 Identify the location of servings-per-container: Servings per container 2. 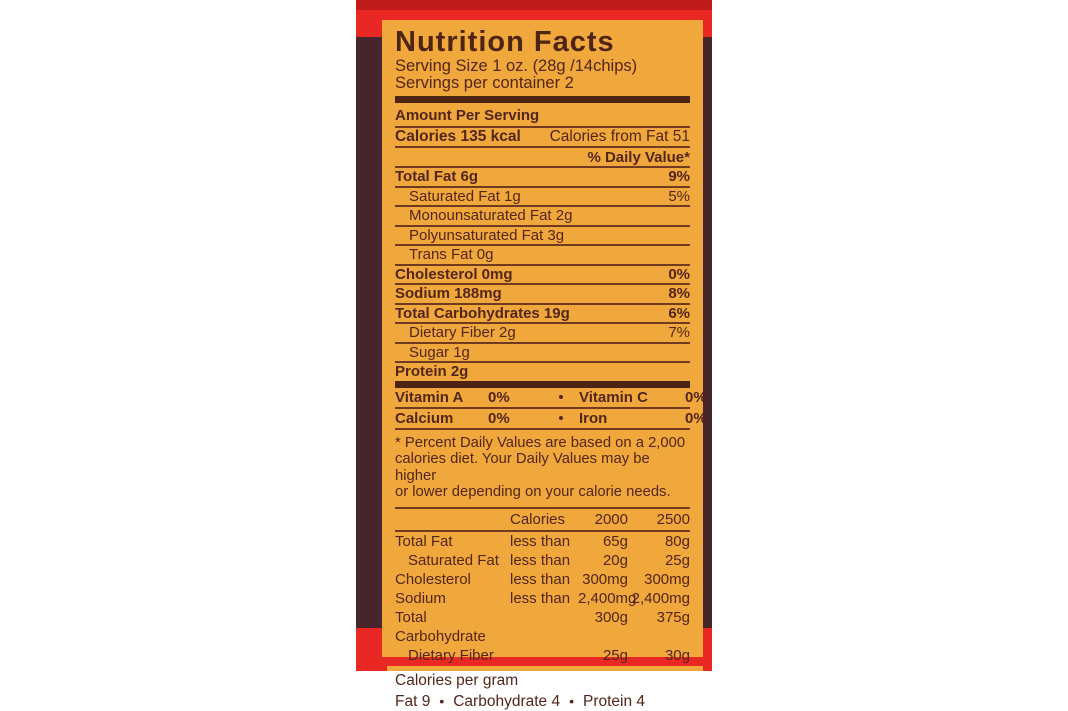
(484, 83).